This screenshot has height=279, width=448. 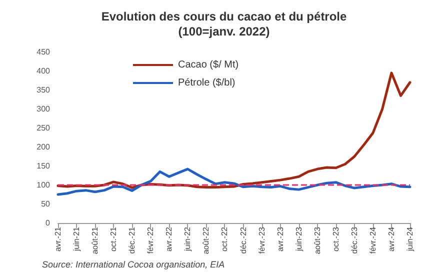 I want to click on x-tick-label: août-22, so click(x=206, y=240).